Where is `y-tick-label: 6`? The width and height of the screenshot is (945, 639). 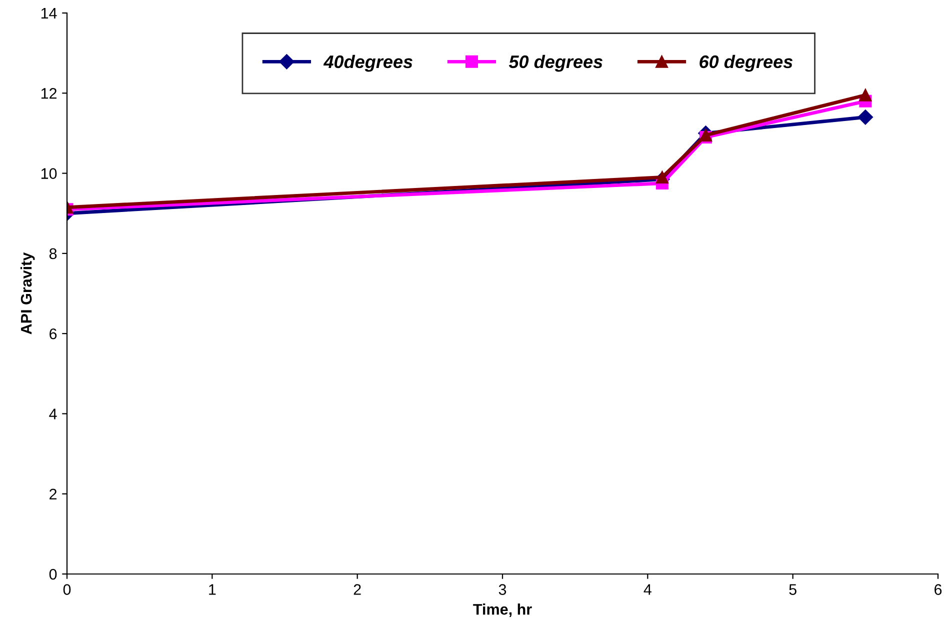 y-tick-label: 6 is located at coordinates (53, 334).